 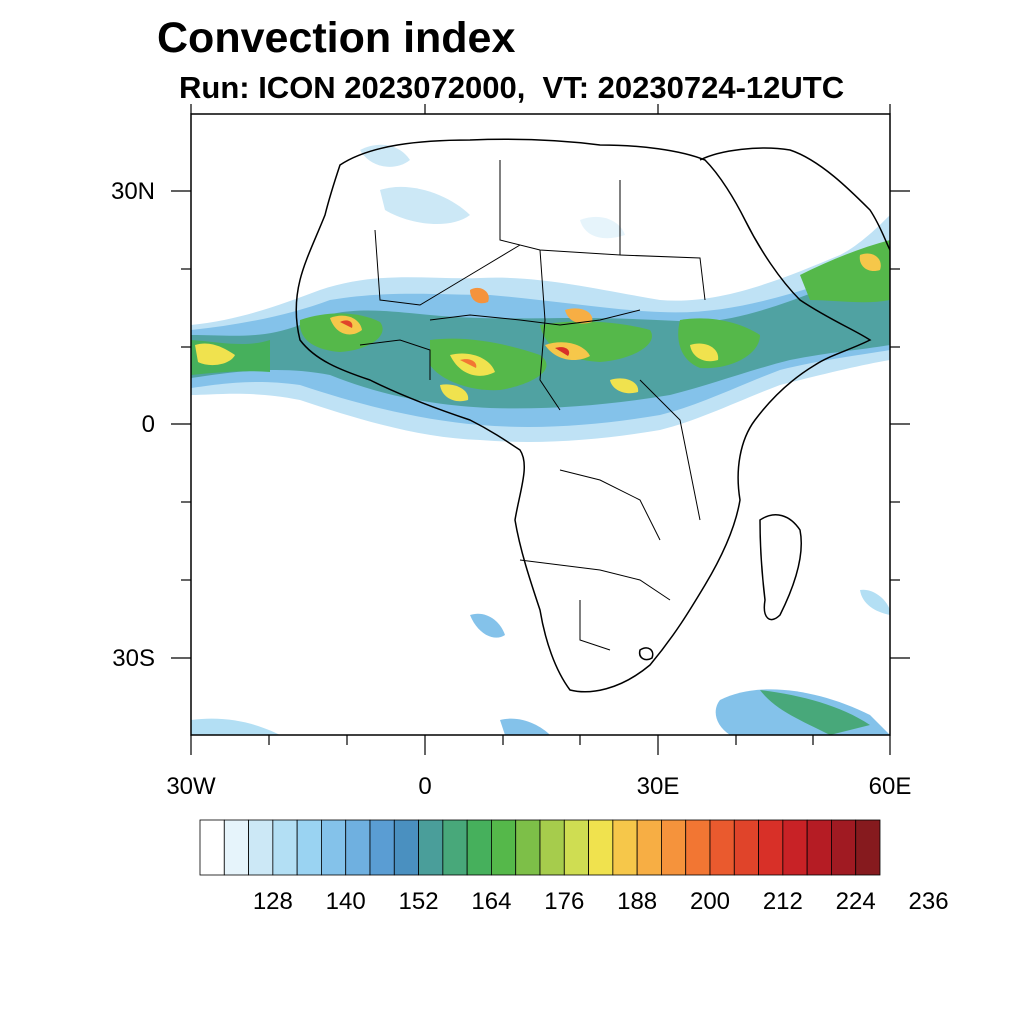 I want to click on x-tick-label: 60E, so click(x=890, y=786).